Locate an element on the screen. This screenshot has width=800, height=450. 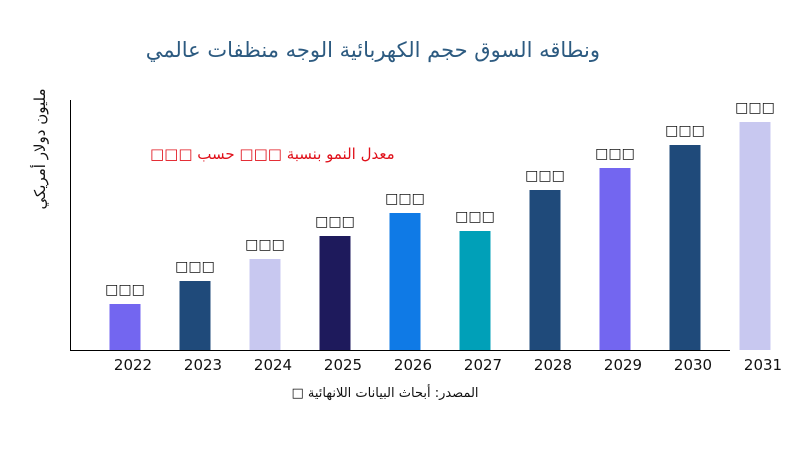
x-tick-label-2024: 2024 is located at coordinates (273, 365).